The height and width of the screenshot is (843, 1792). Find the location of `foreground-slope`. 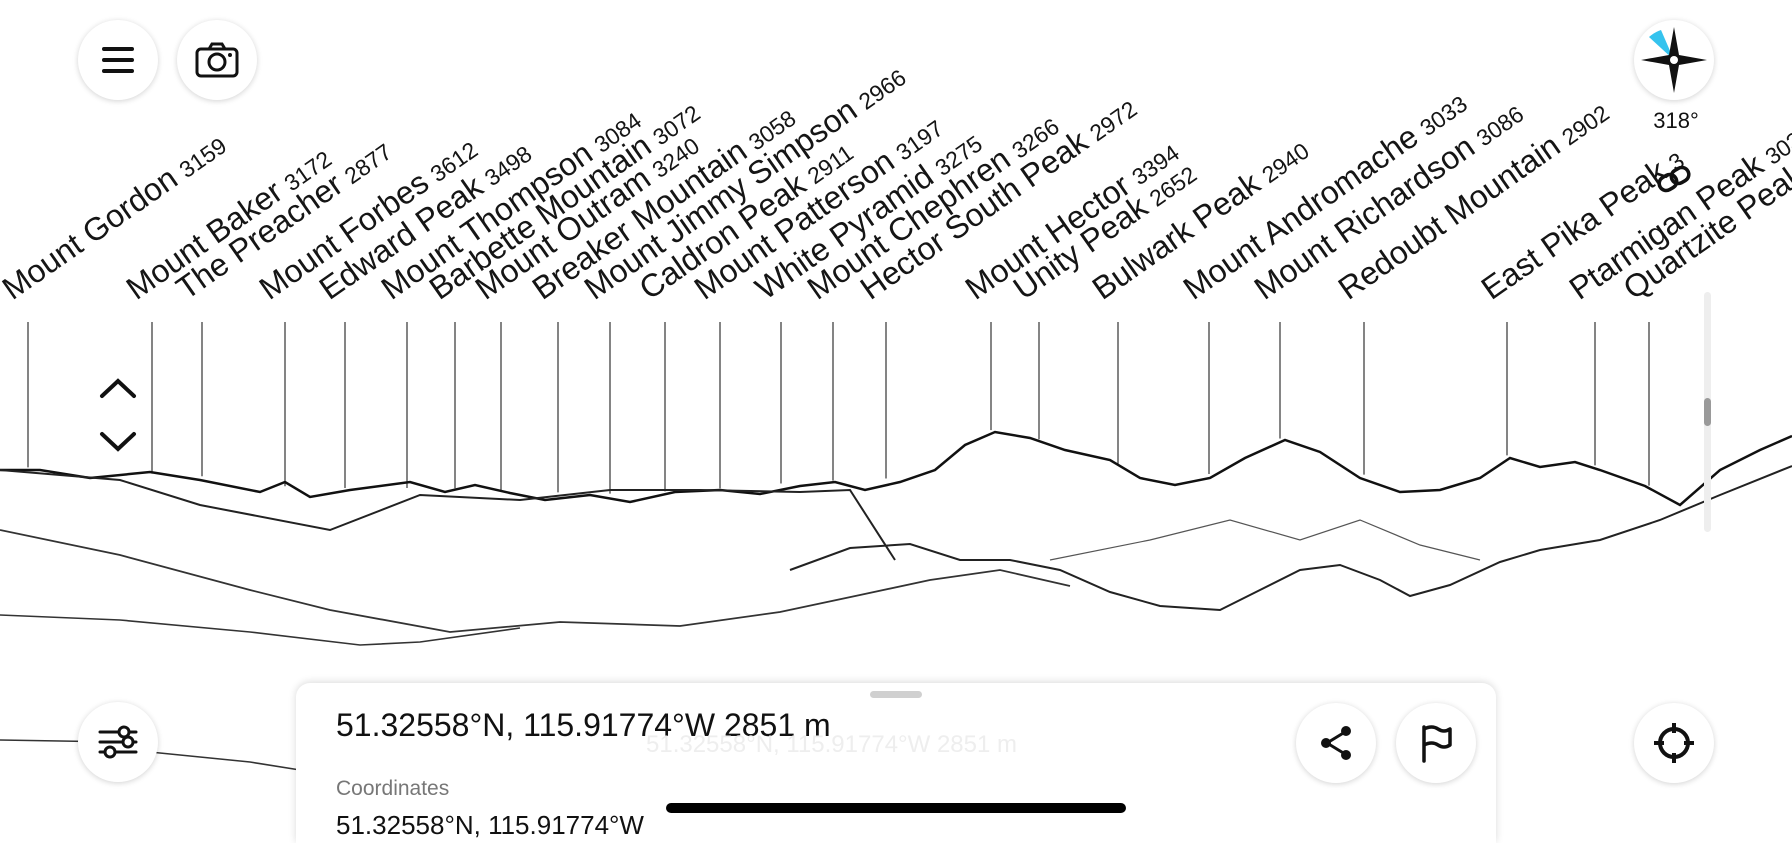

foreground-slope is located at coordinates (260, 630).